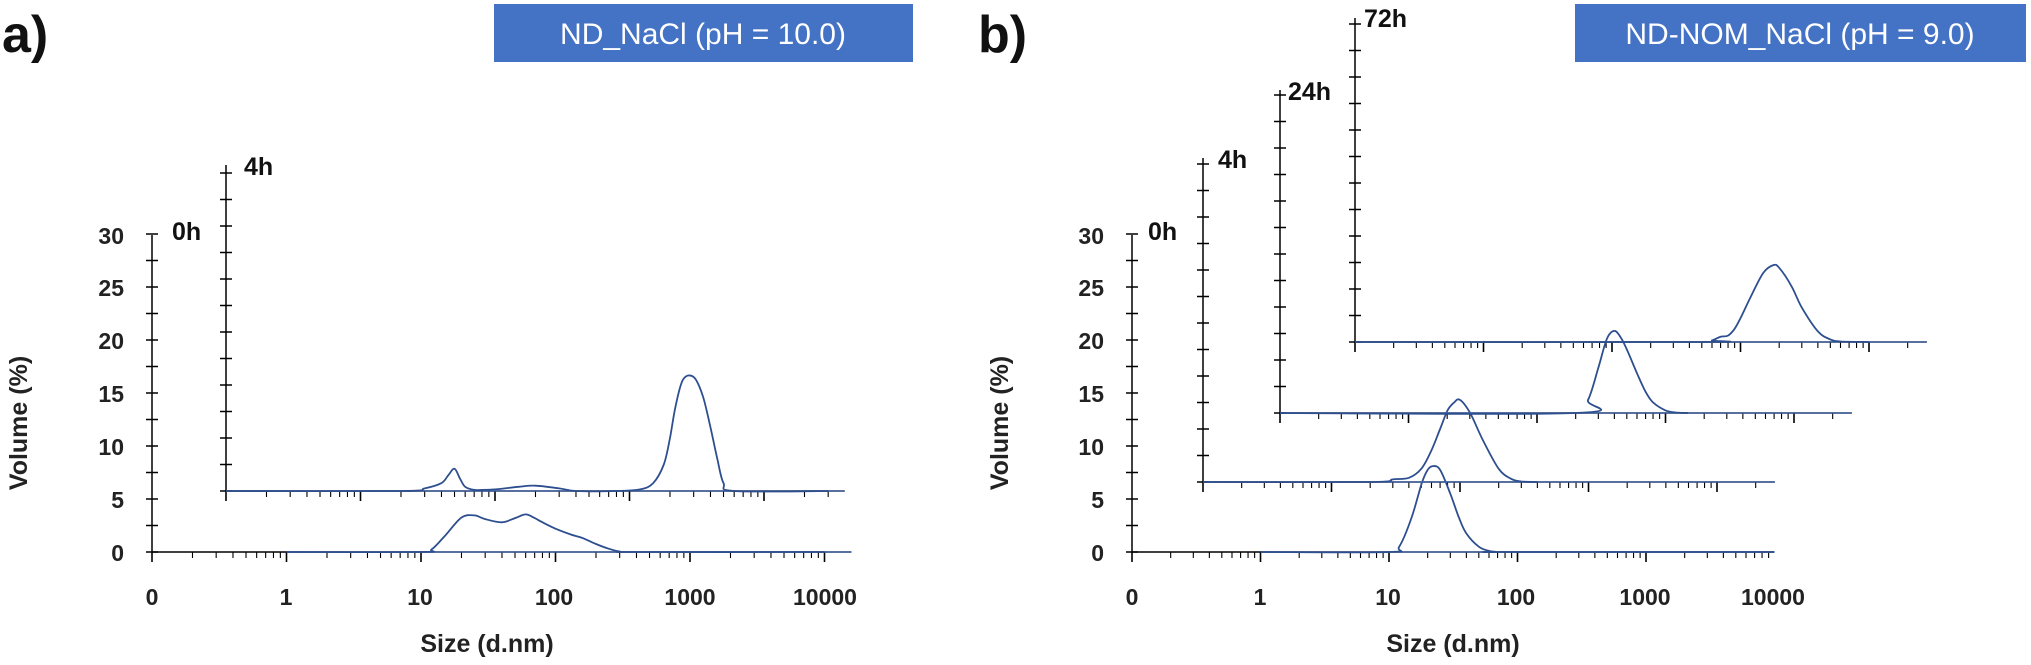 The height and width of the screenshot is (665, 2031). What do you see at coordinates (486, 644) in the screenshot?
I see `panel-a-x-axis-title: Size (d.nm)` at bounding box center [486, 644].